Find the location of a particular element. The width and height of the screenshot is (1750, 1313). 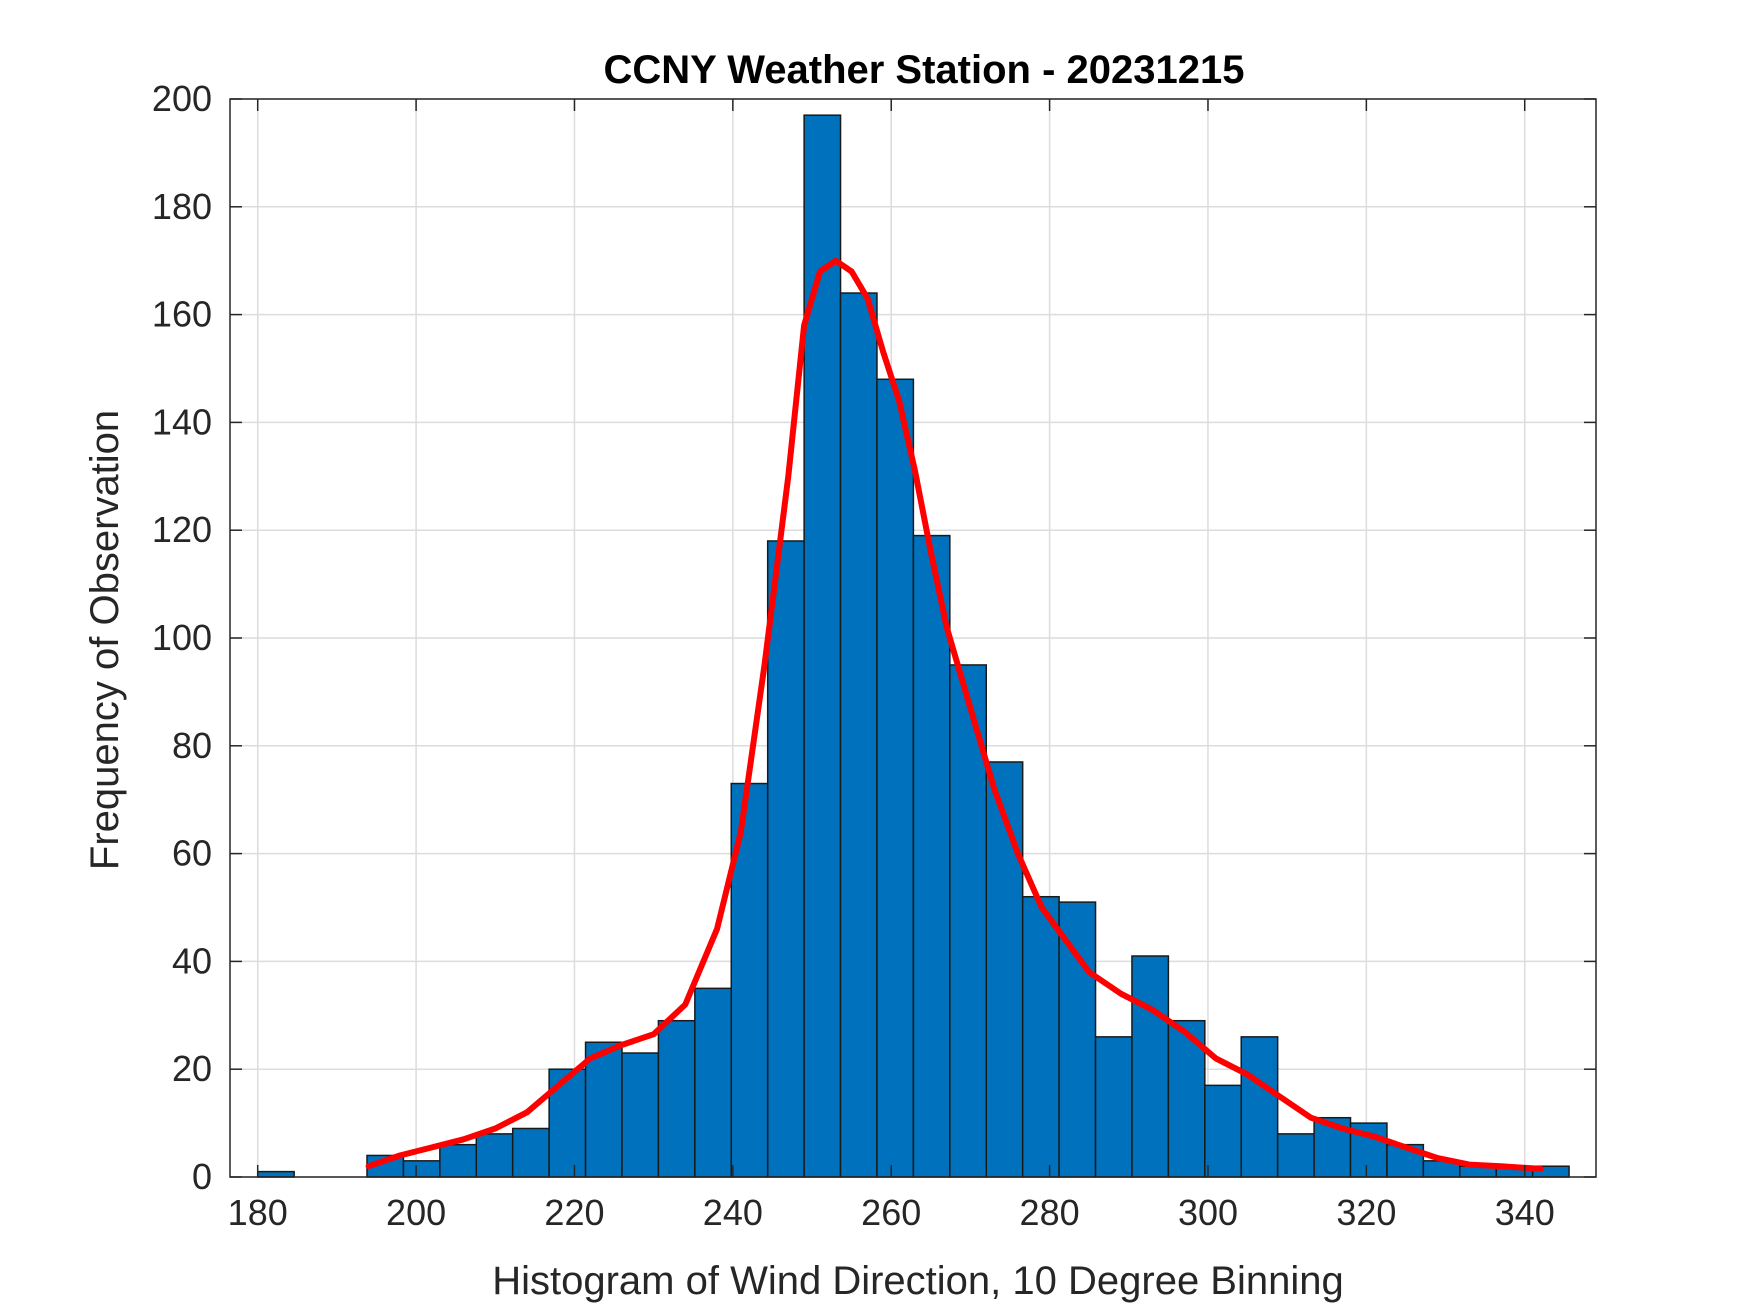

chart-title: CCNY Weather Station - 20231215 is located at coordinates (924, 70).